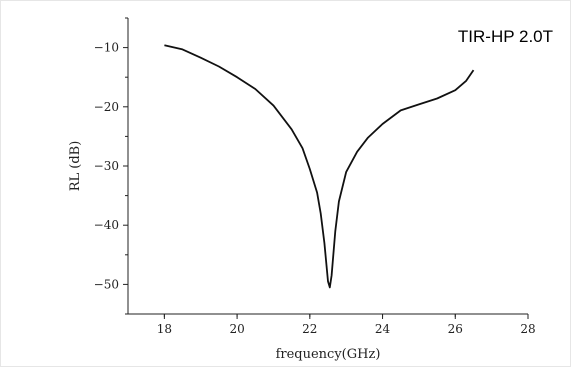  What do you see at coordinates (106, 107) in the screenshot?
I see `y-tick-label: −20` at bounding box center [106, 107].